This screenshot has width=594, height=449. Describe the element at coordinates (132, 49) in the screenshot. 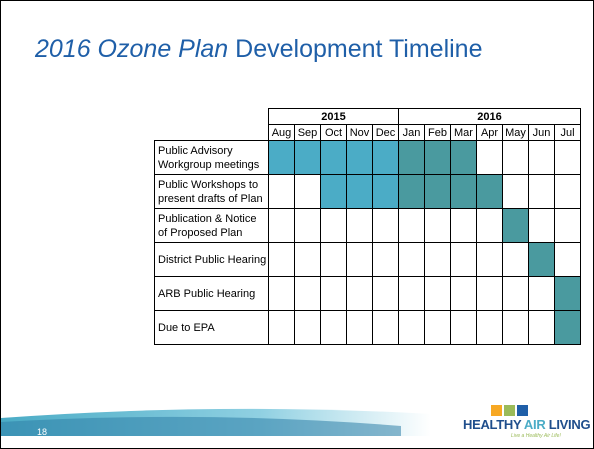

I see `title-emphasis: 2016 Ozone Plan` at that location.